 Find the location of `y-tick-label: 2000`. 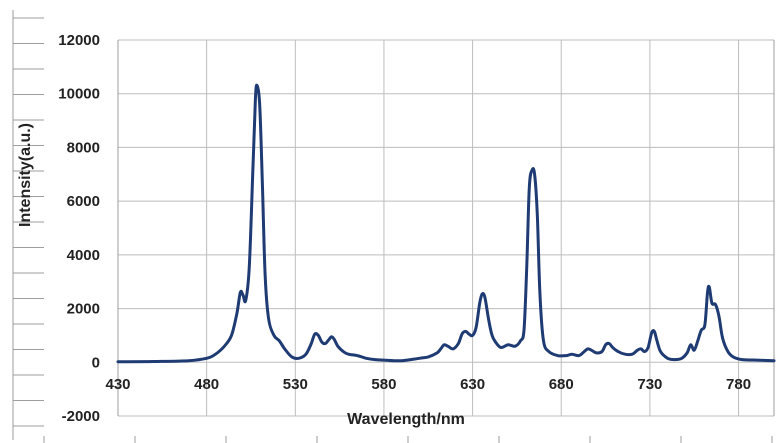

y-tick-label: 2000 is located at coordinates (83, 309).